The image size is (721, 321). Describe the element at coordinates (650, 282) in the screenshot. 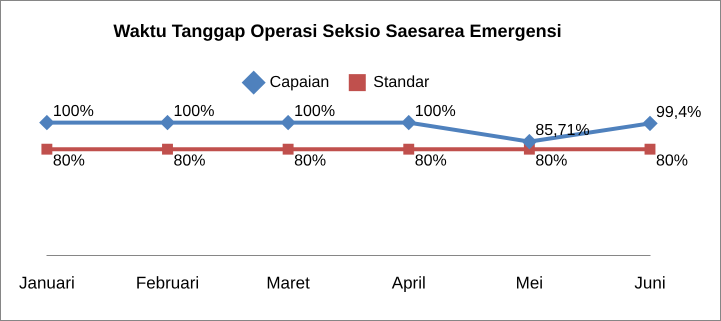

I see `x-tick-label: Juni` at that location.